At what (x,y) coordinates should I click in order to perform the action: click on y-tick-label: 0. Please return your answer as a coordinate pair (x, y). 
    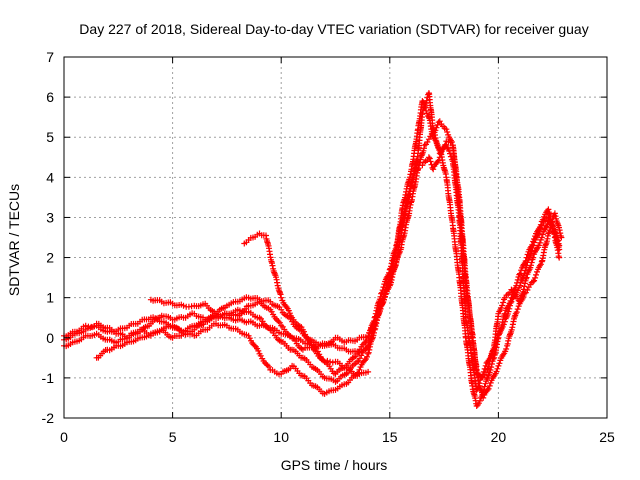
    Looking at the image, I should click on (50, 338).